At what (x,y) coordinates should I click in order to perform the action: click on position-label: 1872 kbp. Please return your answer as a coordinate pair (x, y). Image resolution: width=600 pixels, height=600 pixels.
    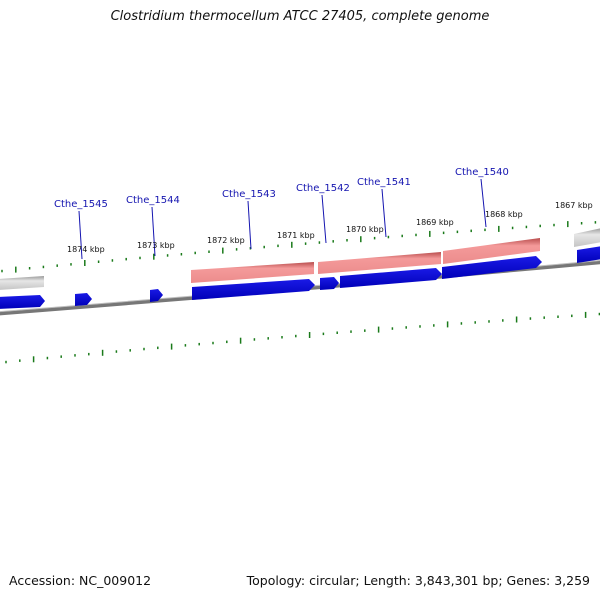
    Looking at the image, I should click on (226, 240).